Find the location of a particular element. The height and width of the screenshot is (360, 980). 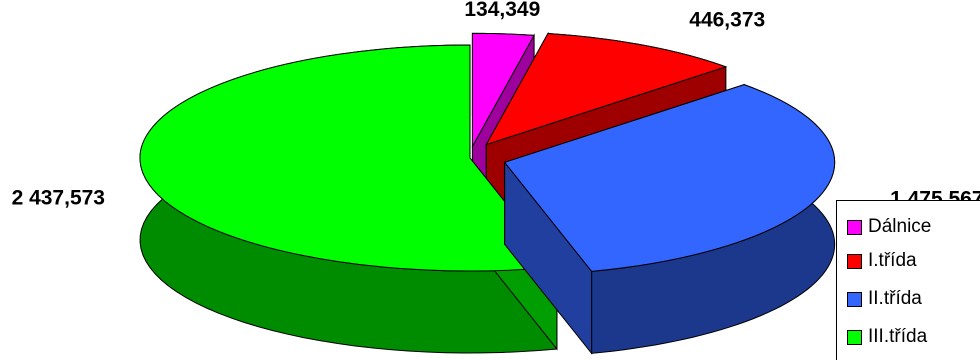

legend-item-i-trida: I.třída is located at coordinates (877, 261).